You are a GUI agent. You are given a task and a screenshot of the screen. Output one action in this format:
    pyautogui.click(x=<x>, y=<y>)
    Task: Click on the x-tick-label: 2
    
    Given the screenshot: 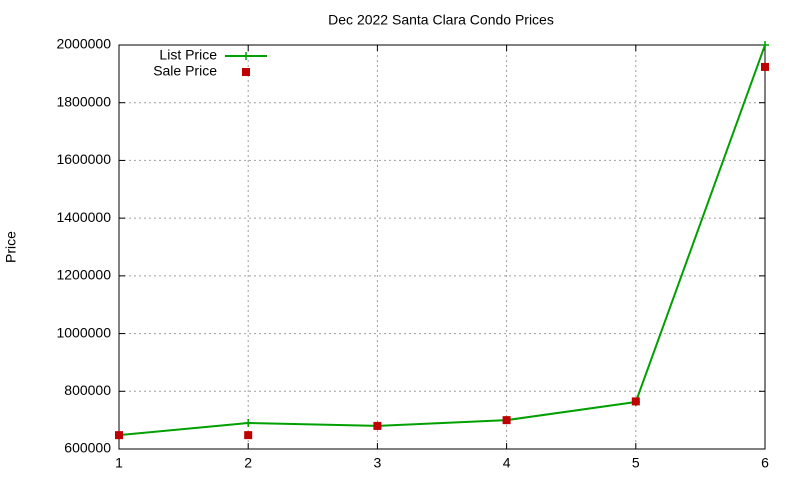 What is the action you would take?
    pyautogui.click(x=248, y=463)
    